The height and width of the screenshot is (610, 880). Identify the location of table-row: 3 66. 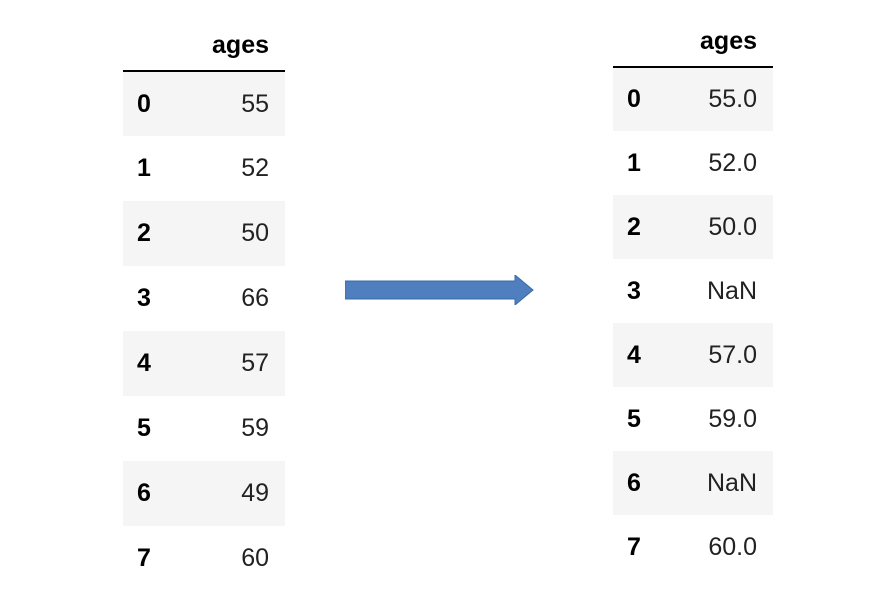
(204, 298).